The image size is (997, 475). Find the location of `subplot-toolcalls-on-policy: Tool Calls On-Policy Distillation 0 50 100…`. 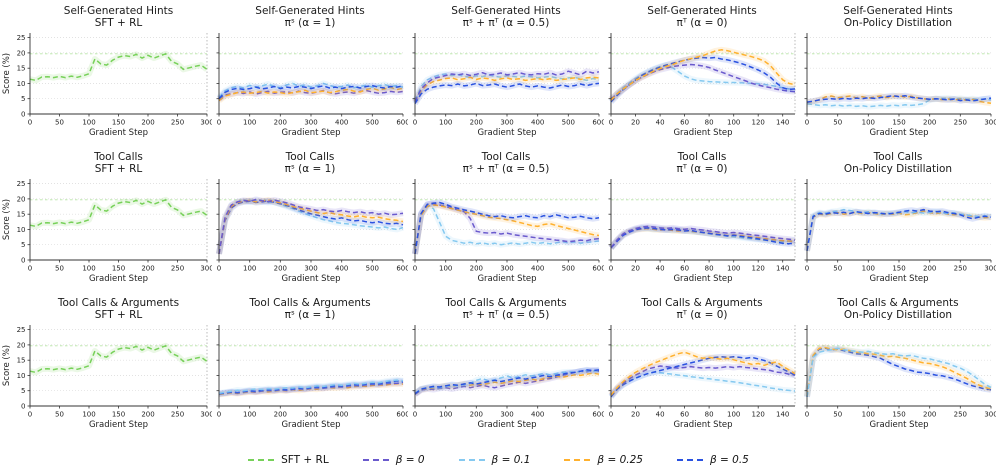

subplot-toolcalls-on-policy: Tool Calls On-Policy Distillation 0 50 100… is located at coordinates (898, 224).